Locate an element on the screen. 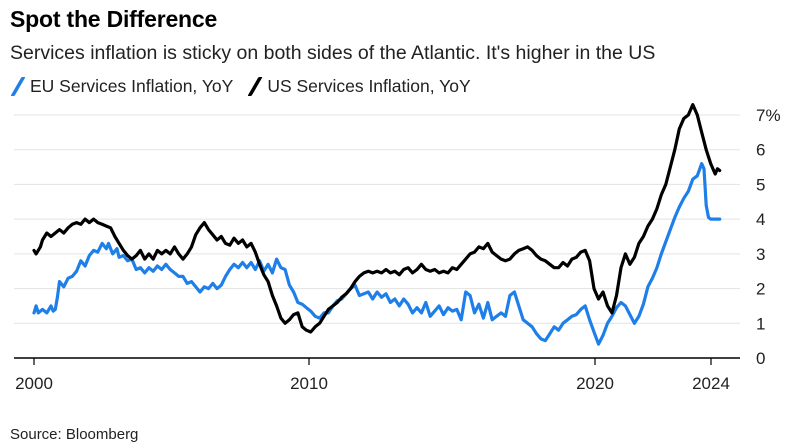 The image size is (786, 448). y-tick-label: 0 is located at coordinates (760, 358).